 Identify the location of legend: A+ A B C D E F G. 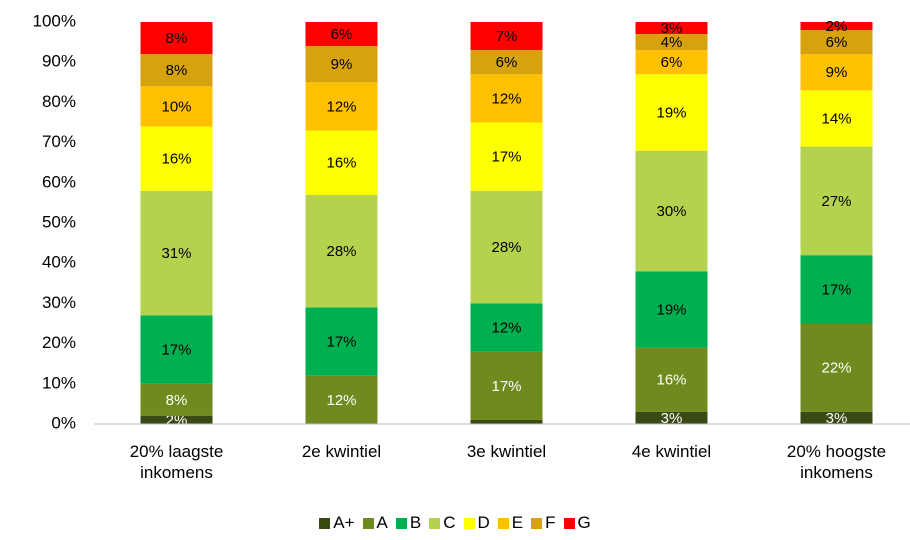
(455, 523).